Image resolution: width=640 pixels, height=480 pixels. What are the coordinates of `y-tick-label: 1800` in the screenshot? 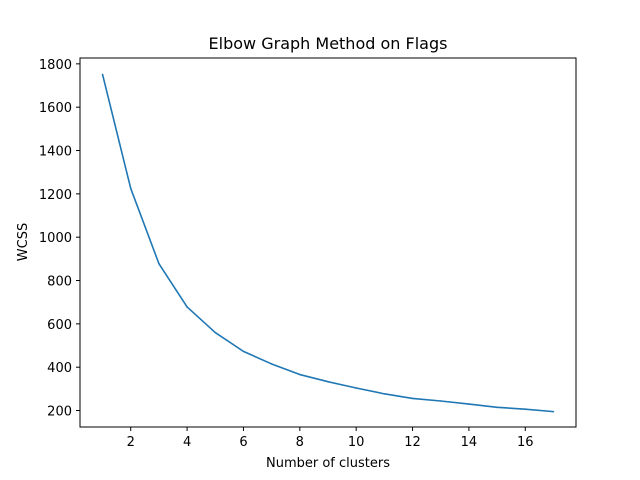 It's located at (55, 65).